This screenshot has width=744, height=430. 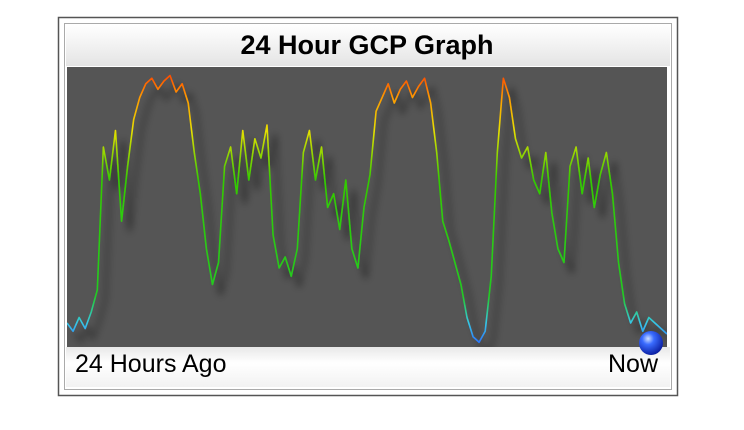 I want to click on footer-bar, so click(x=368, y=367).